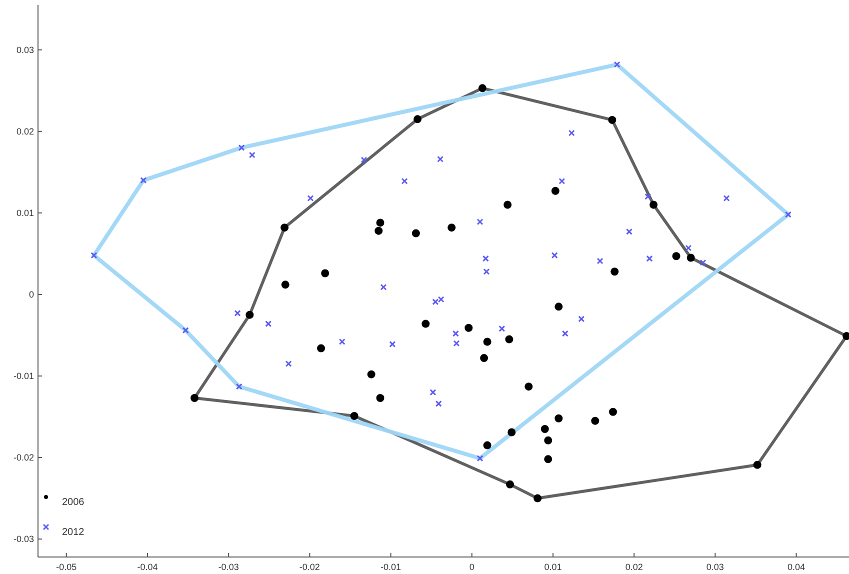  What do you see at coordinates (25, 131) in the screenshot?
I see `y-tick-label: 0.02` at bounding box center [25, 131].